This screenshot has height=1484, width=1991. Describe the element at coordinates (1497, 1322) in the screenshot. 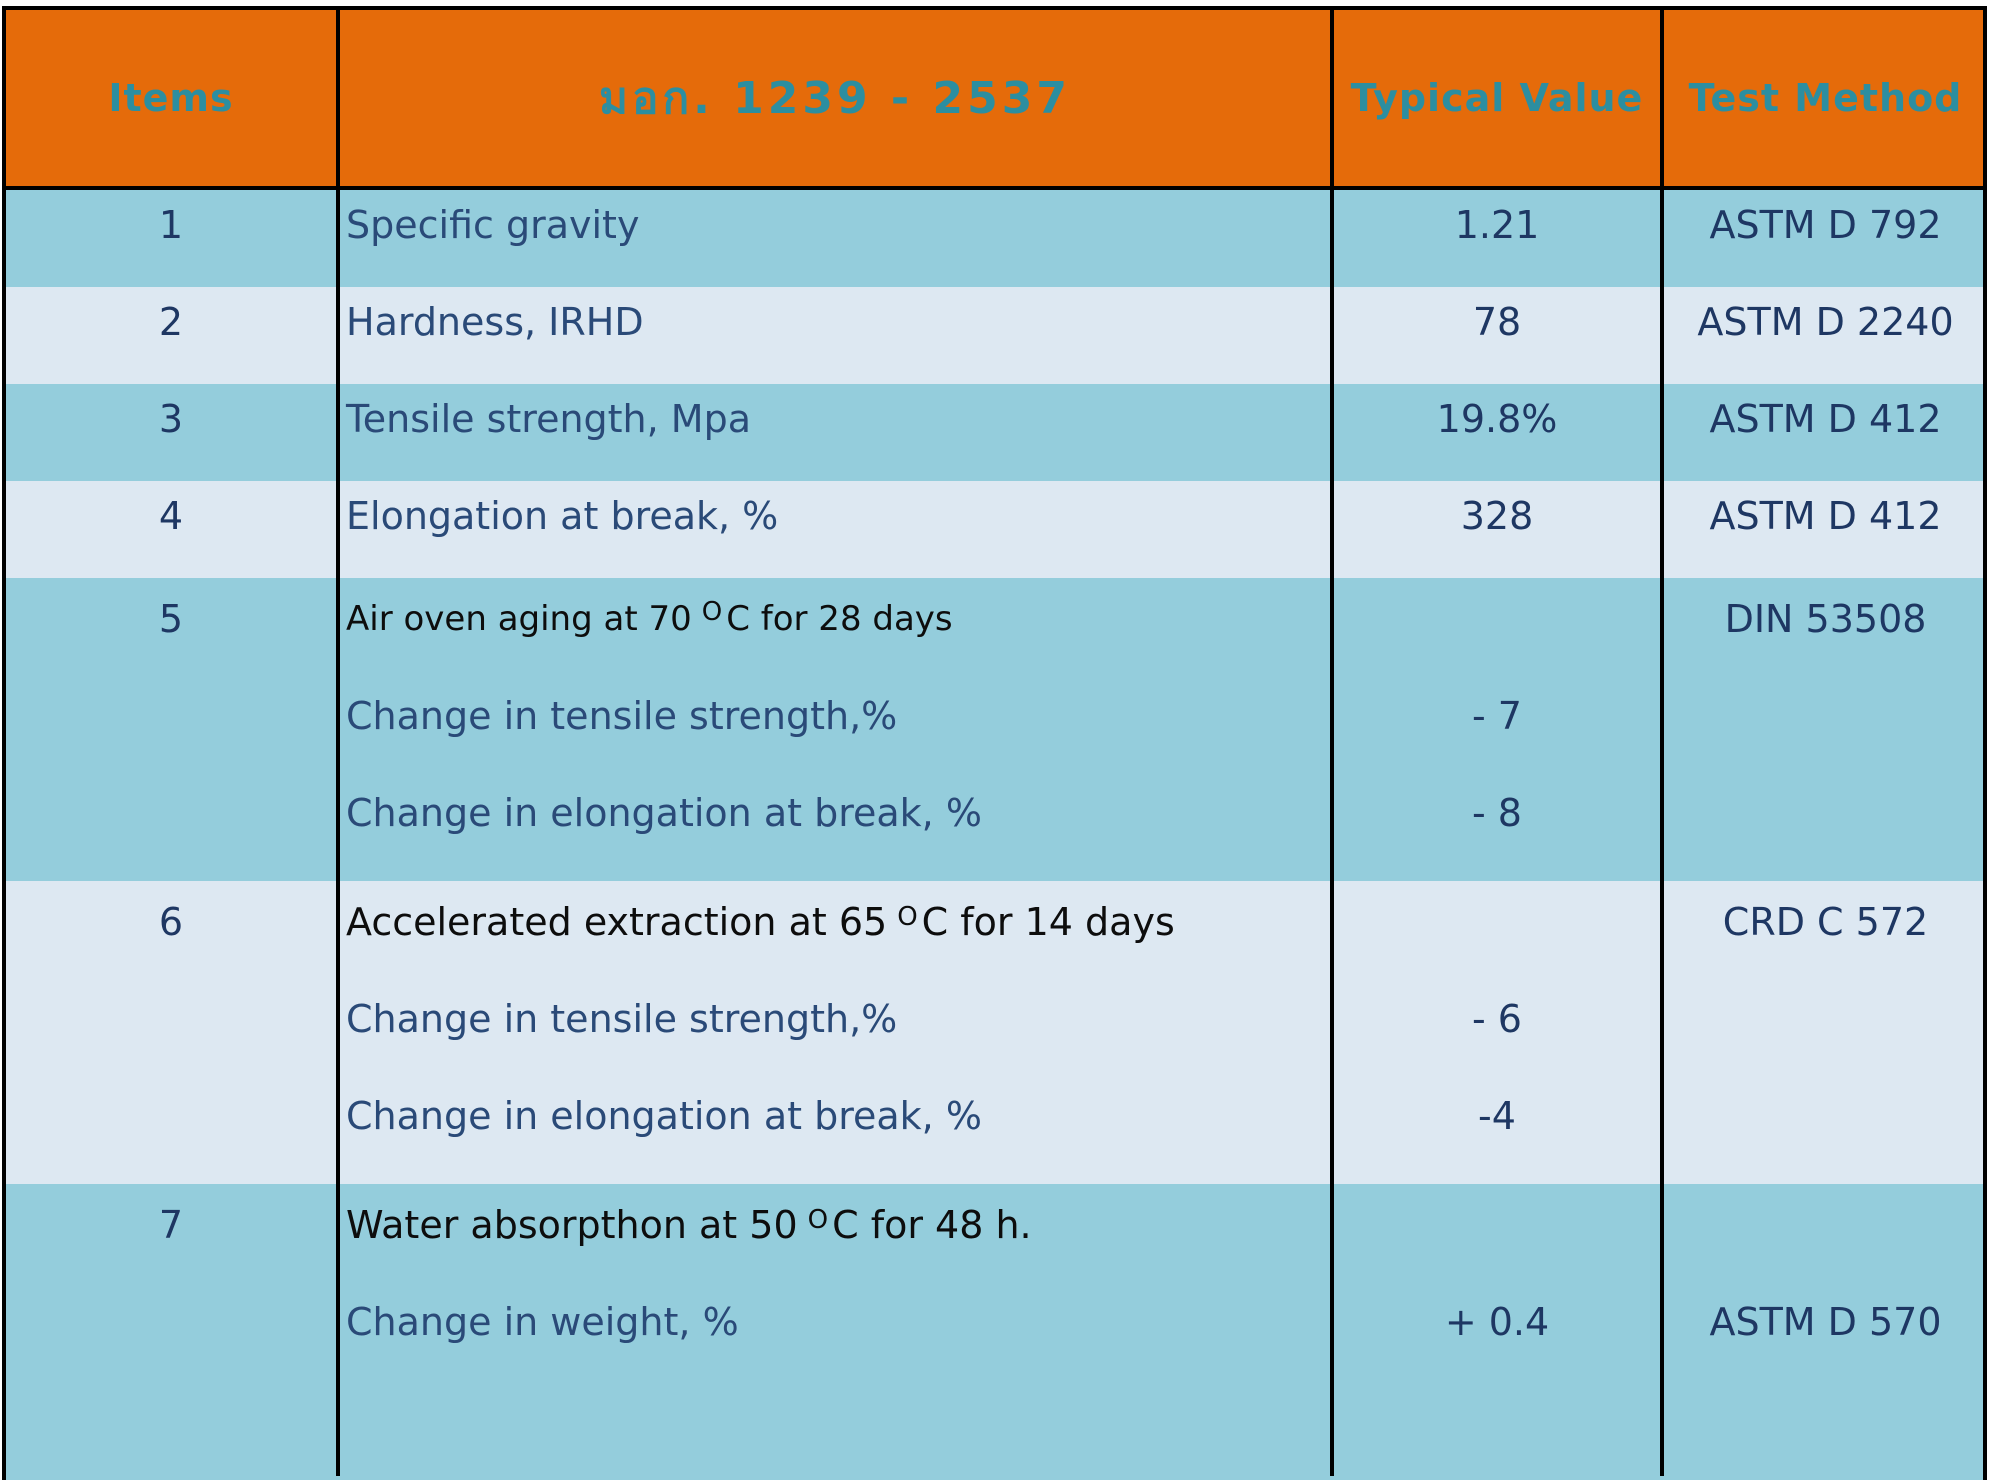

I see `typical-value: + 0.4` at that location.